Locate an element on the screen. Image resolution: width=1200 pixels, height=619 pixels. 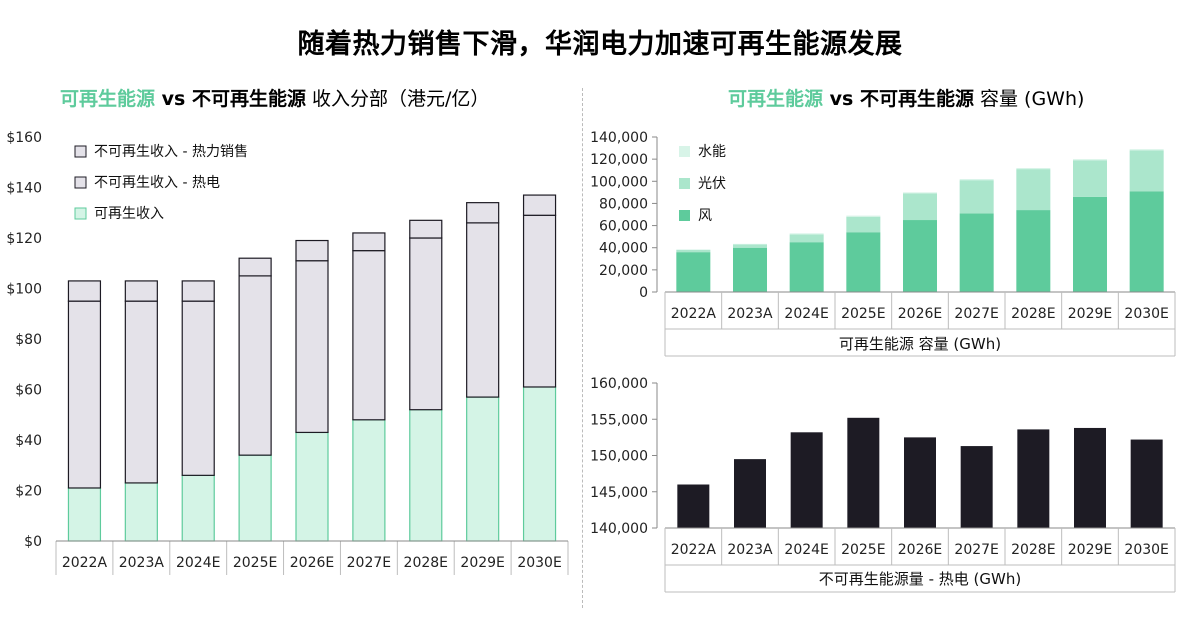
panel-divider is located at coordinates (582, 348).